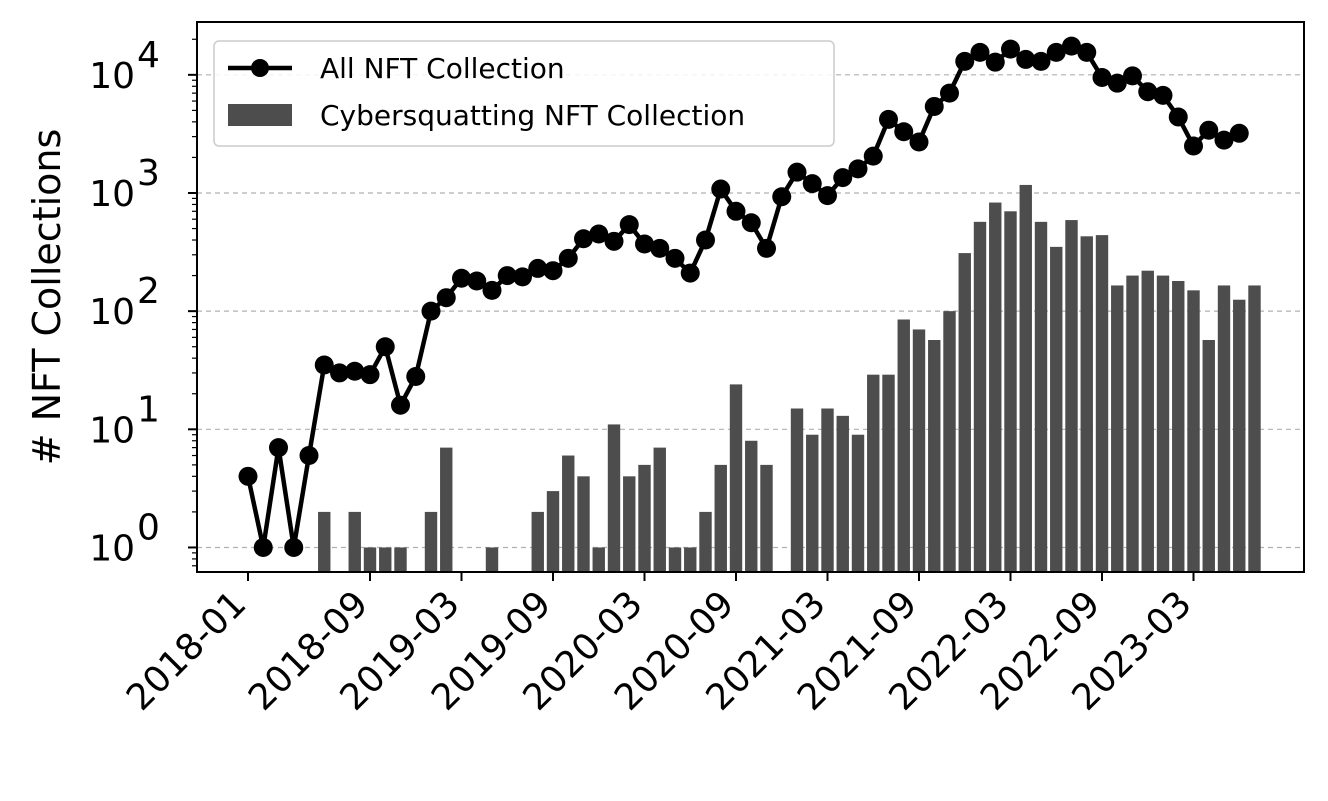 The width and height of the screenshot is (1328, 801). I want to click on legend-marker-swatch, so click(260, 68).